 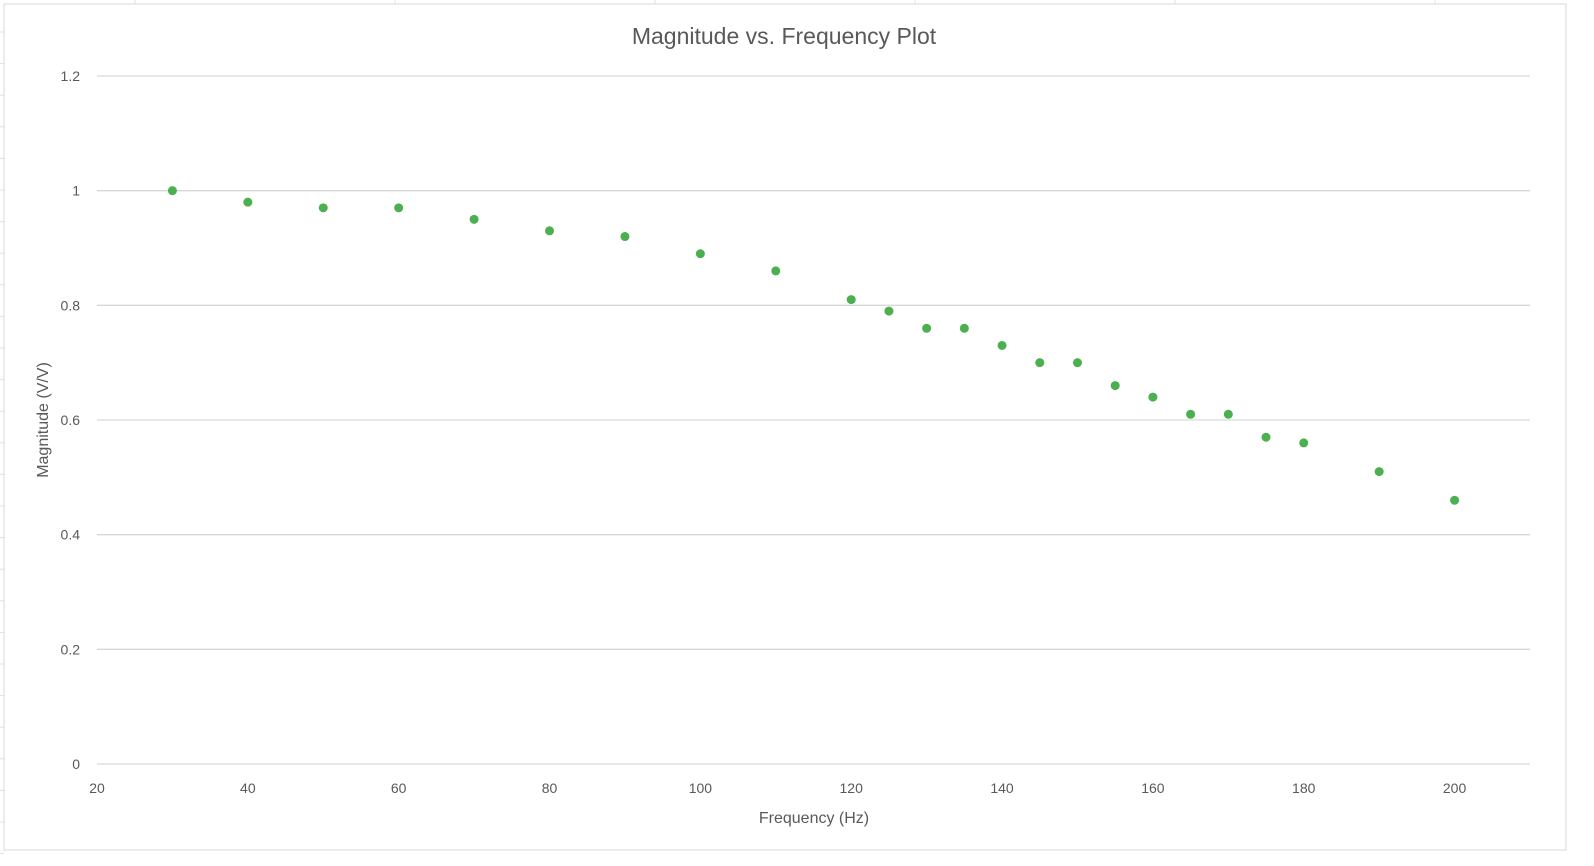 I want to click on y-tick-label: 0.6, so click(x=71, y=420).